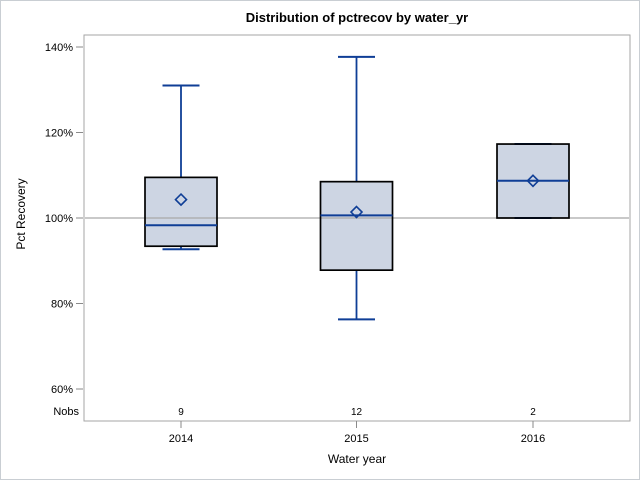 The width and height of the screenshot is (640, 480). What do you see at coordinates (59, 219) in the screenshot?
I see `y-tick-label: 100%` at bounding box center [59, 219].